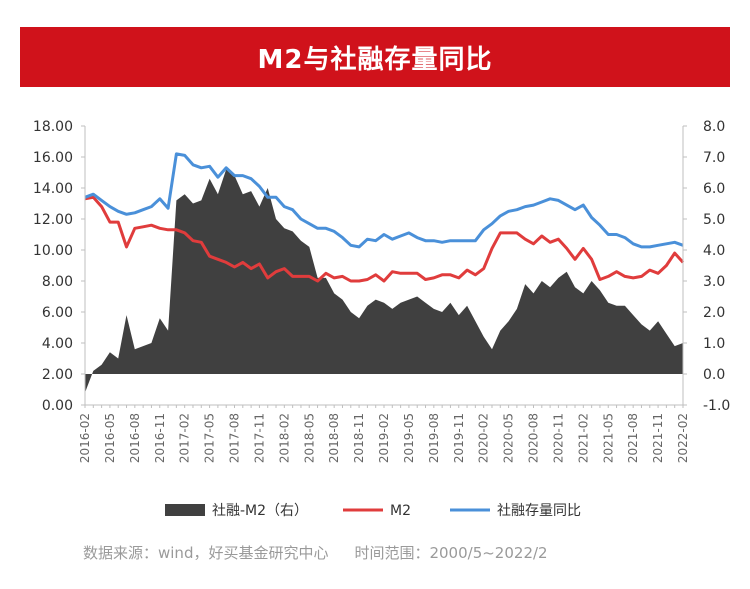 The image size is (750, 589). I want to click on x-tick-label: 2017-05, so click(210, 438).